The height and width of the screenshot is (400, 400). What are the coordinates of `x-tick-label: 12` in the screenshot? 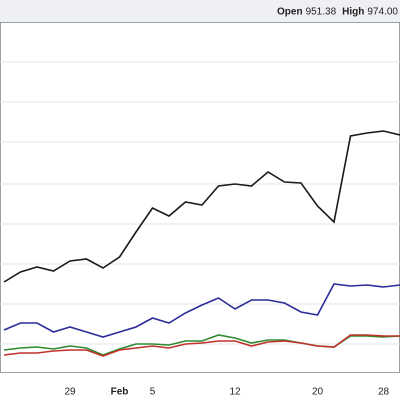 It's located at (235, 392).